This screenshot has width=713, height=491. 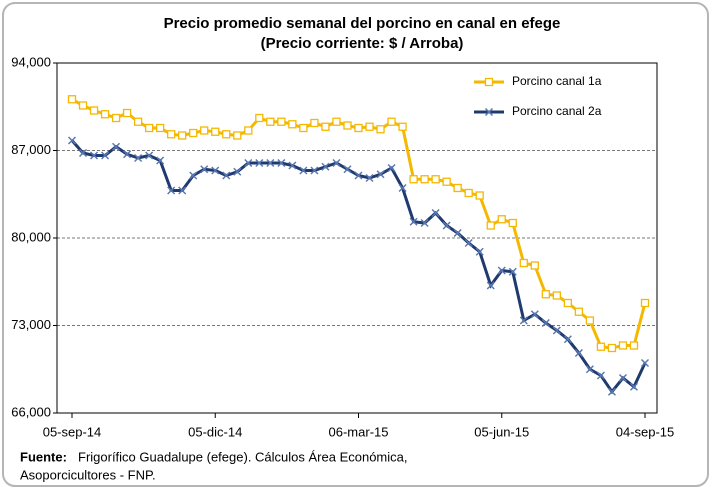 What do you see at coordinates (362, 43) in the screenshot?
I see `chart-subtitle: (Precio corriente: $ / Arroba)` at bounding box center [362, 43].